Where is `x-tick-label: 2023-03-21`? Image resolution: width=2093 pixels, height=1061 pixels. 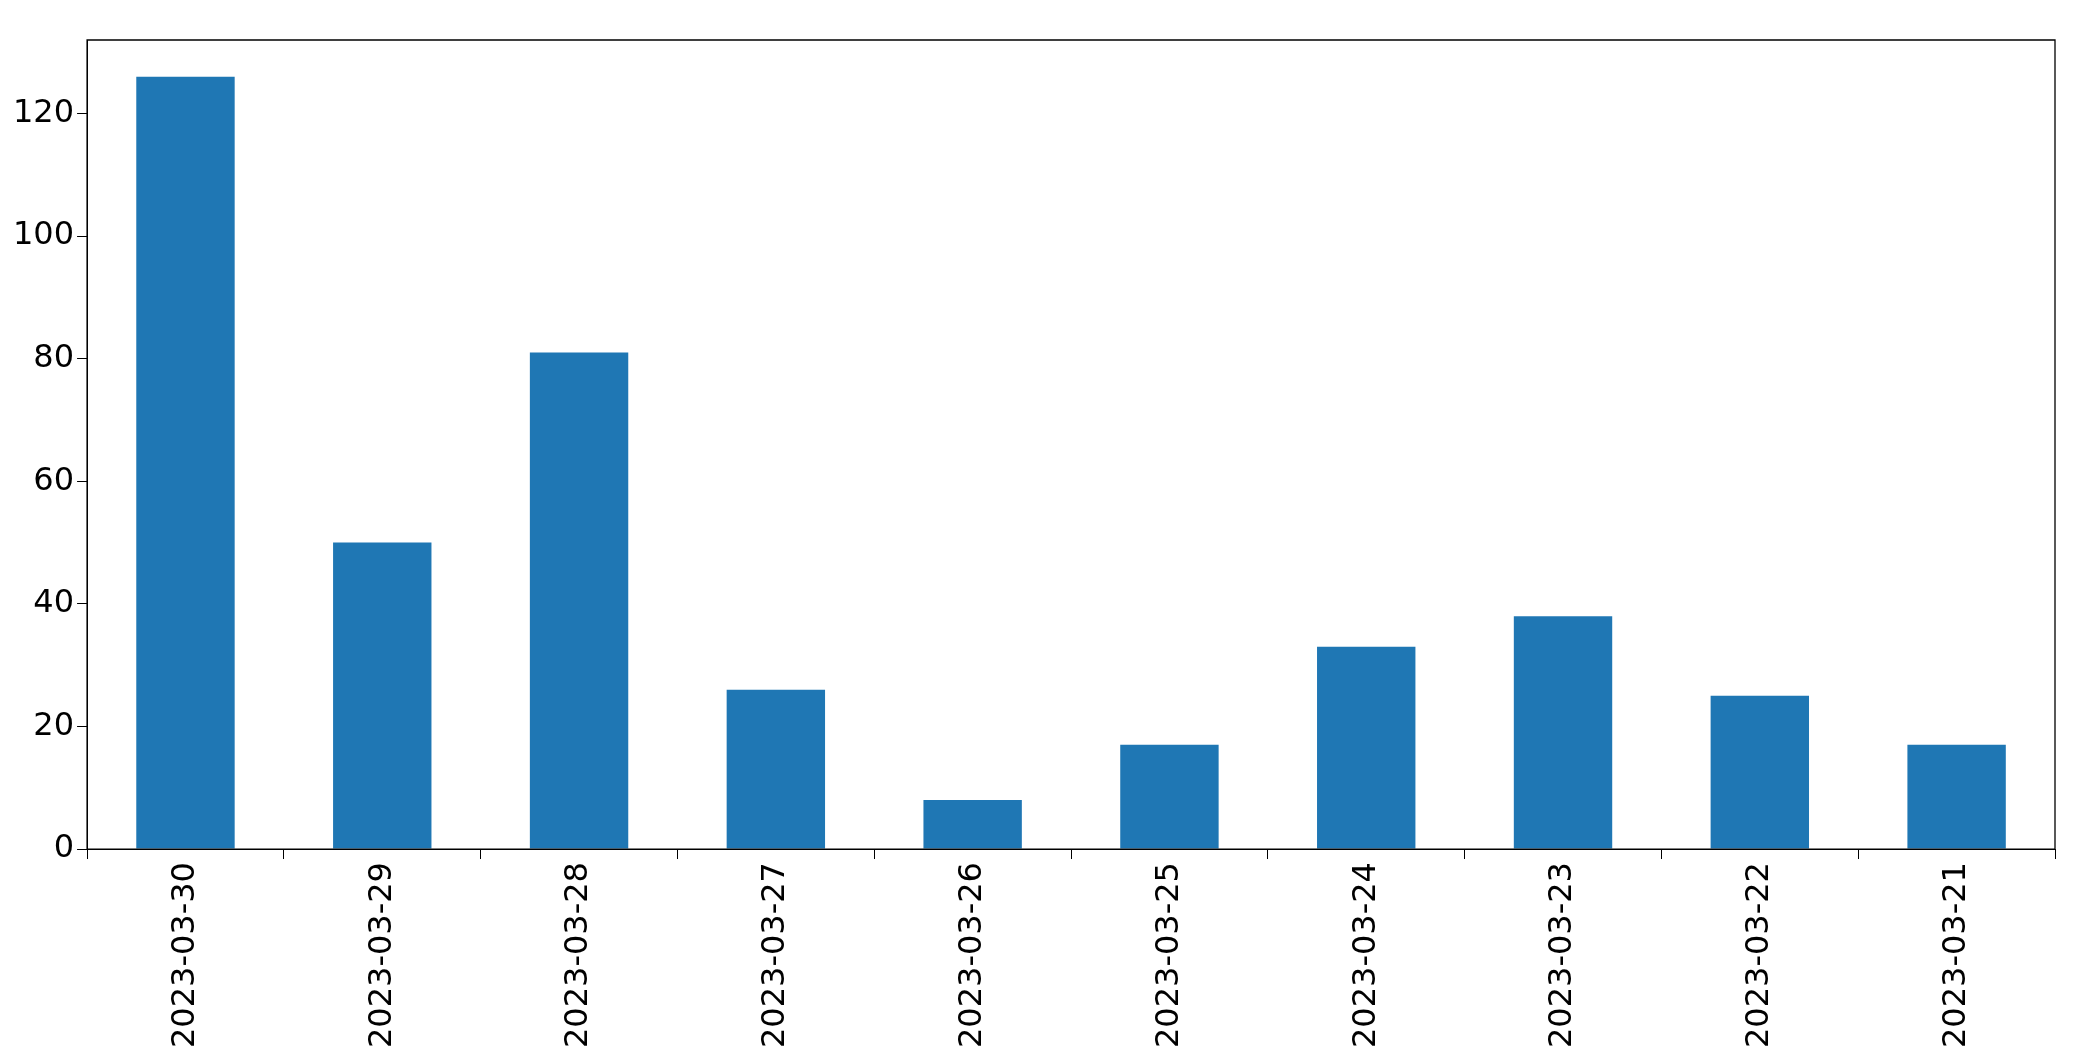
x-tick-label: 2023-03-21 is located at coordinates (1953, 955).